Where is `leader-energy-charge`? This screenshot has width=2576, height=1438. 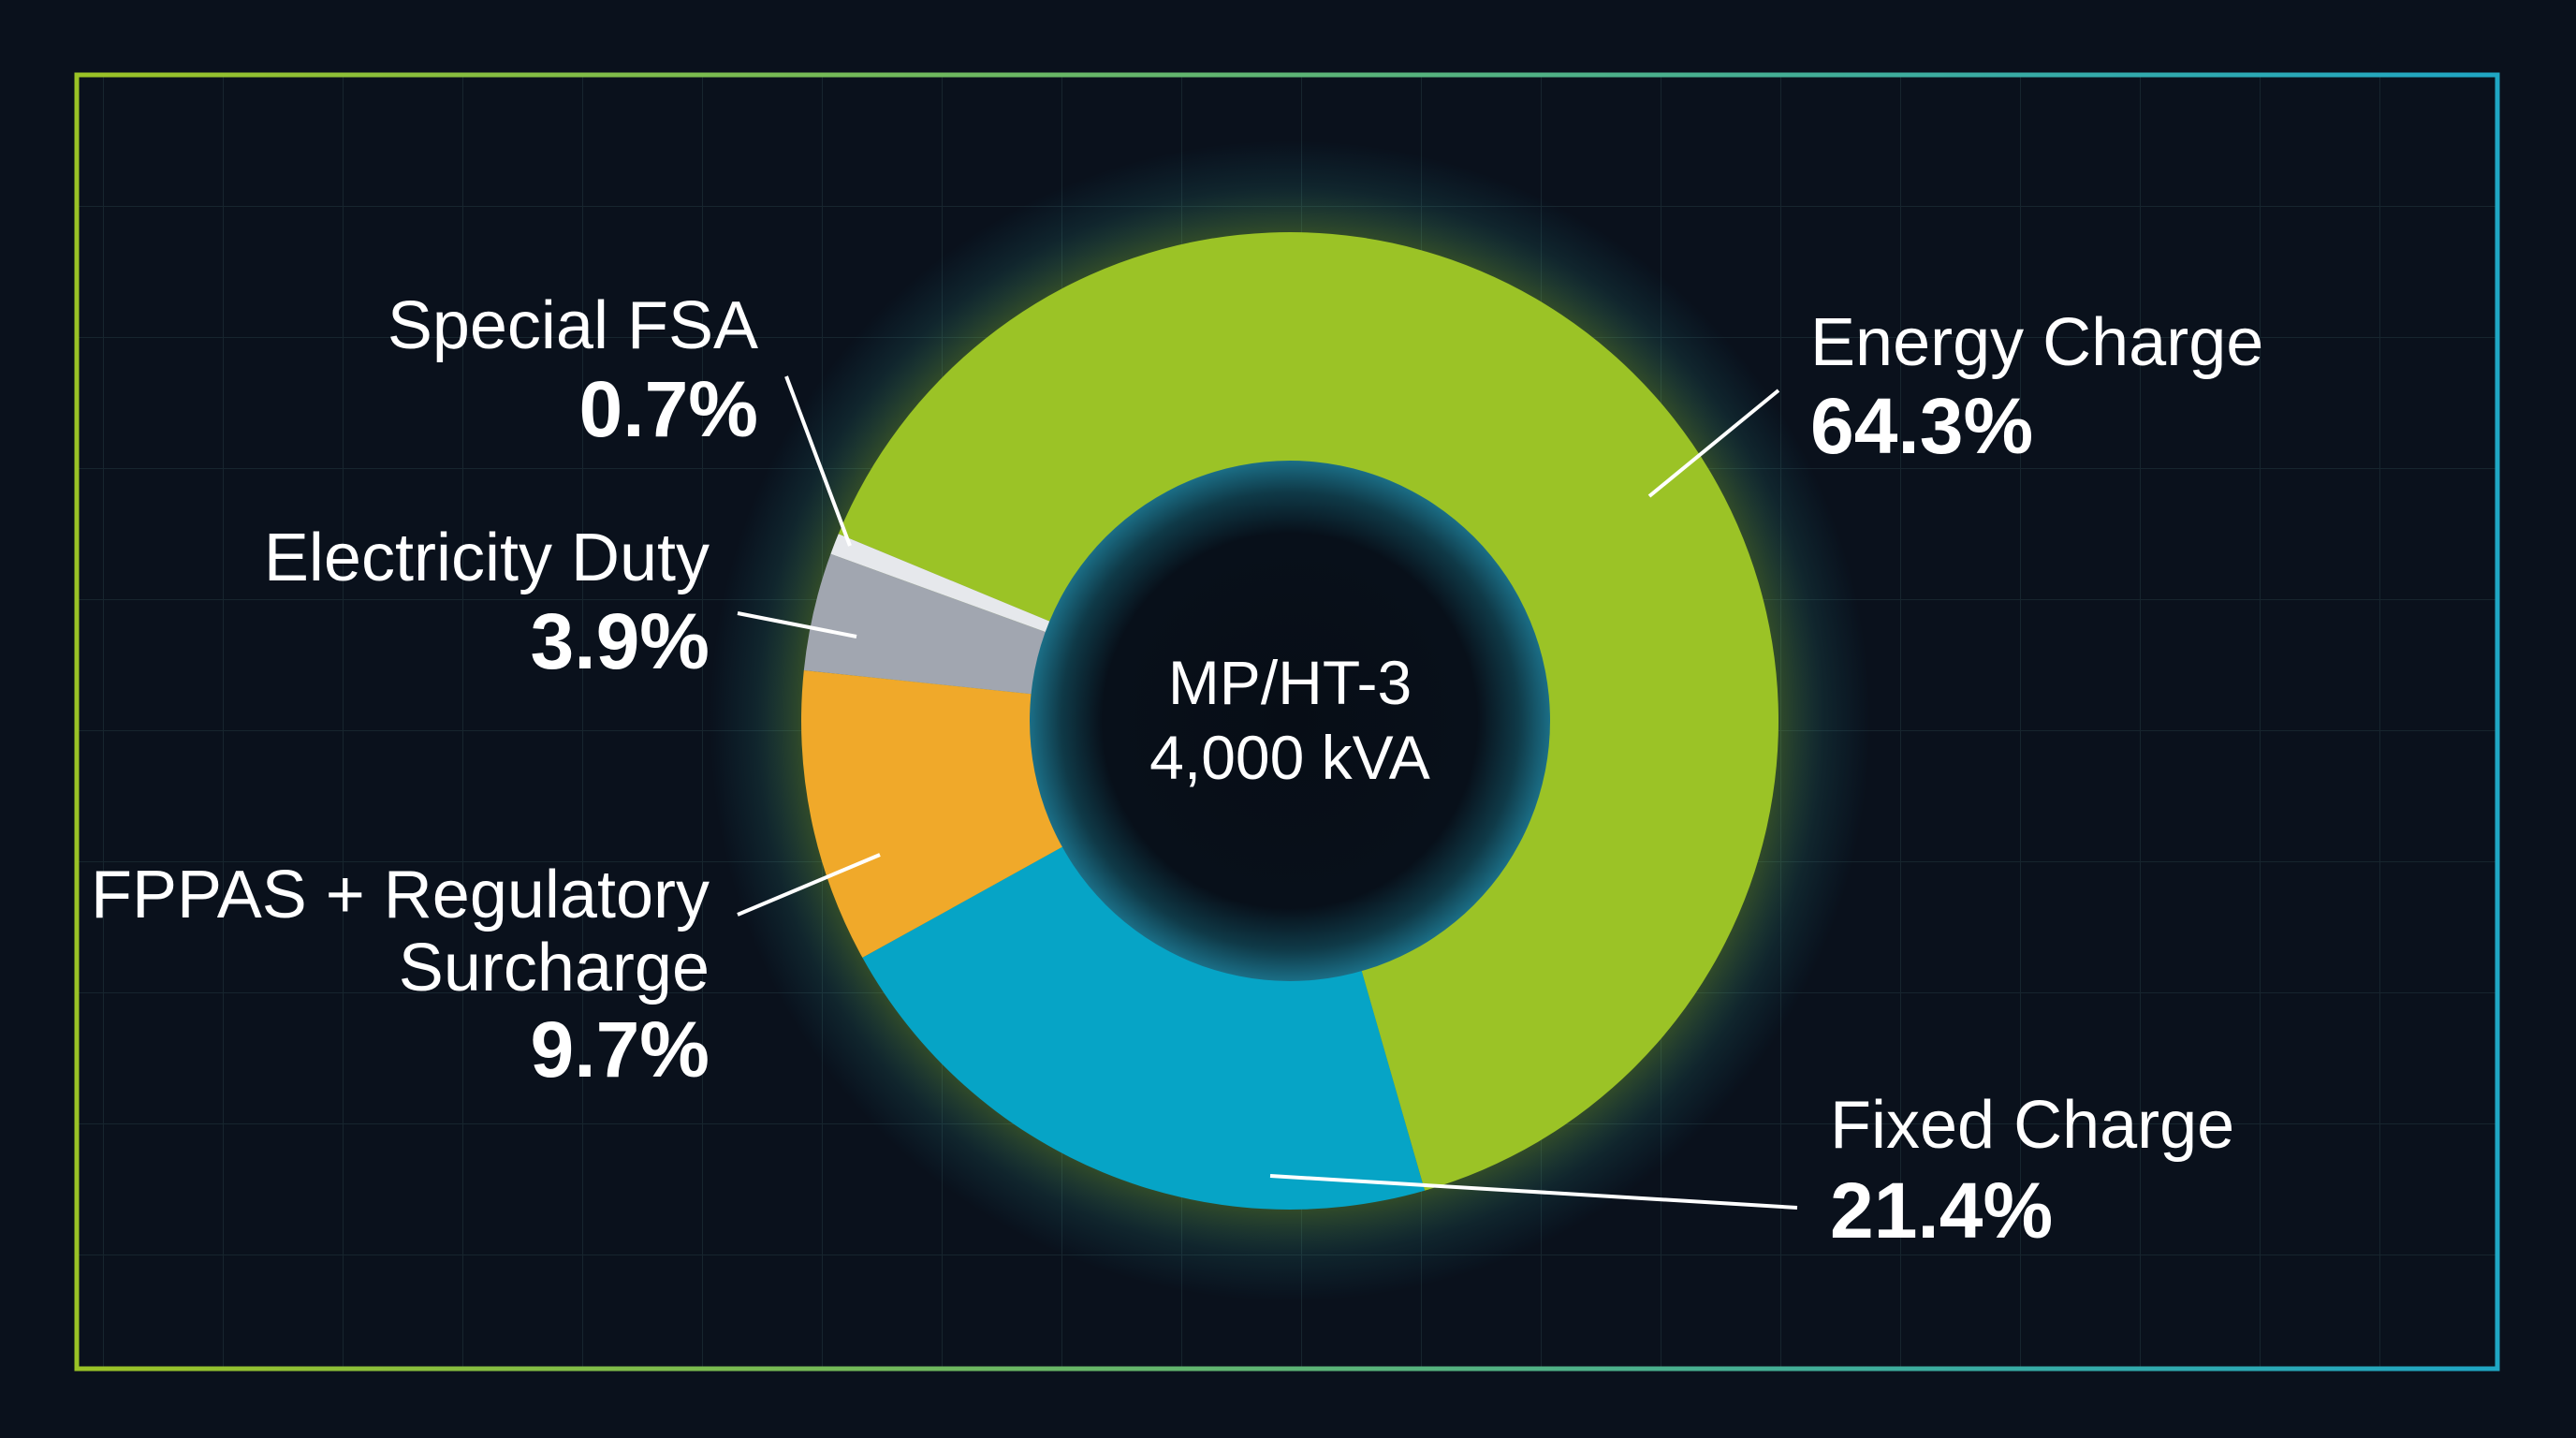 leader-energy-charge is located at coordinates (1713, 443).